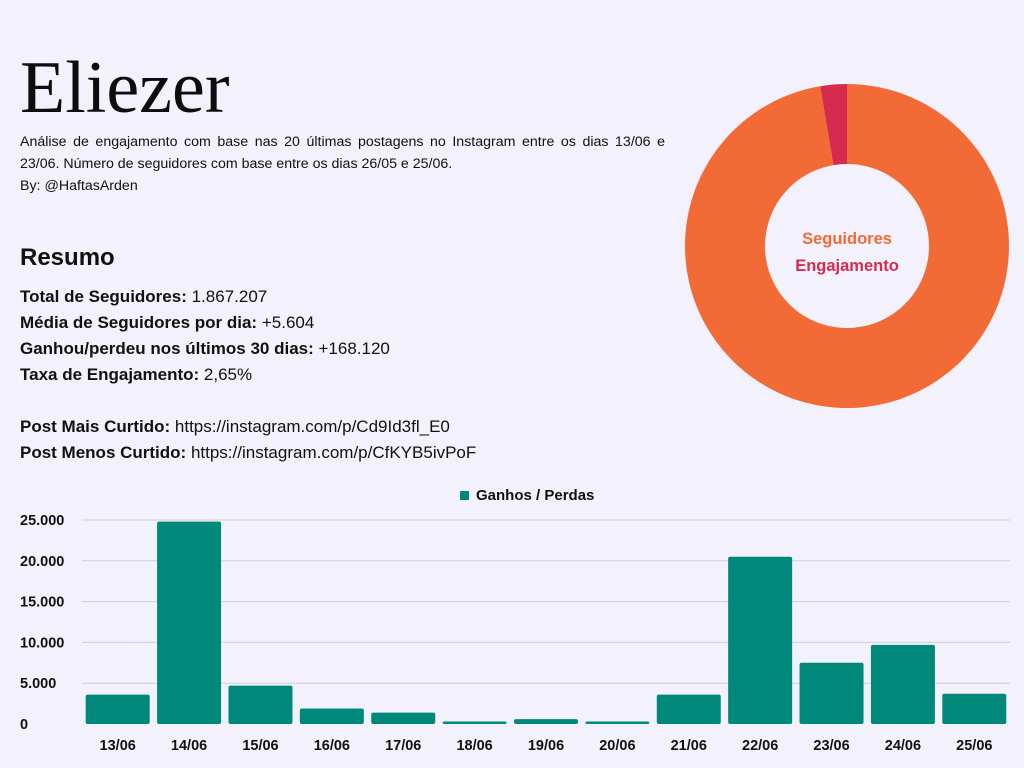 This screenshot has width=1024, height=768. Describe the element at coordinates (831, 746) in the screenshot. I see `x-tick-label: 23/06` at that location.